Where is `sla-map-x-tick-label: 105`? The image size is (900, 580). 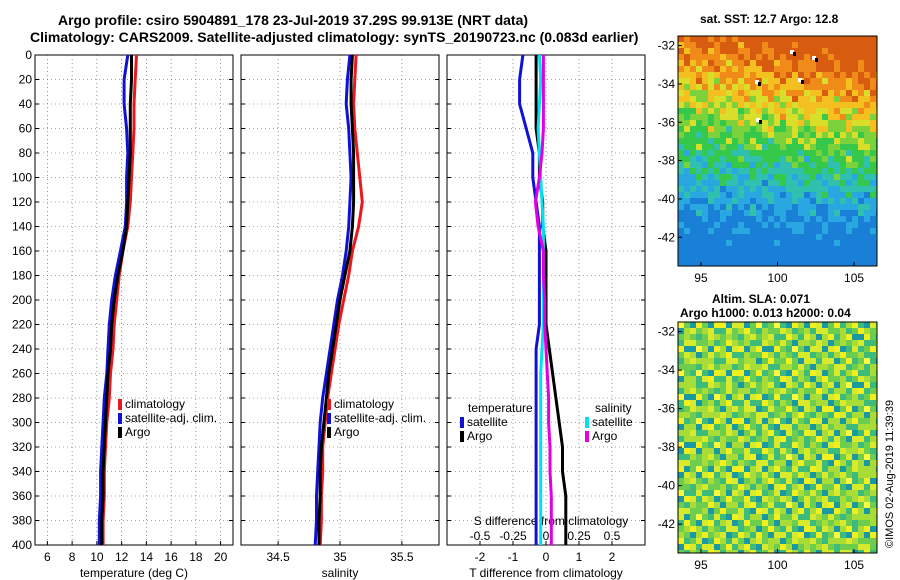
sla-map-x-tick-label: 105 is located at coordinates (854, 565).